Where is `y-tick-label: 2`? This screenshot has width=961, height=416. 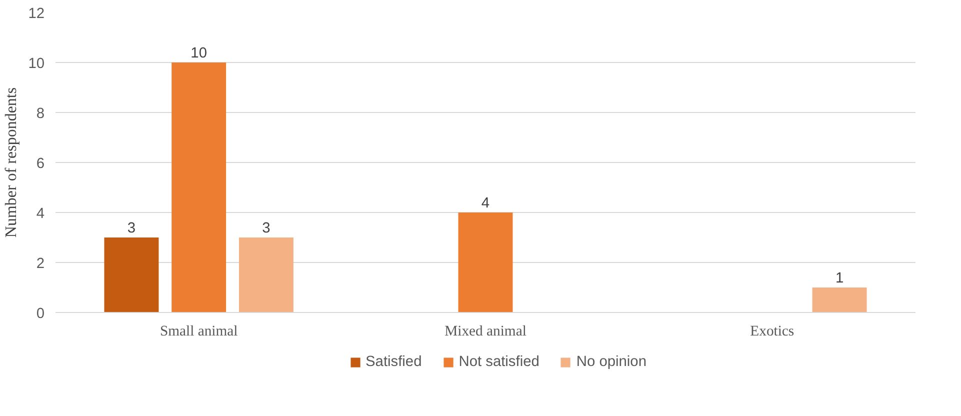
y-tick-label: 2 is located at coordinates (40, 264).